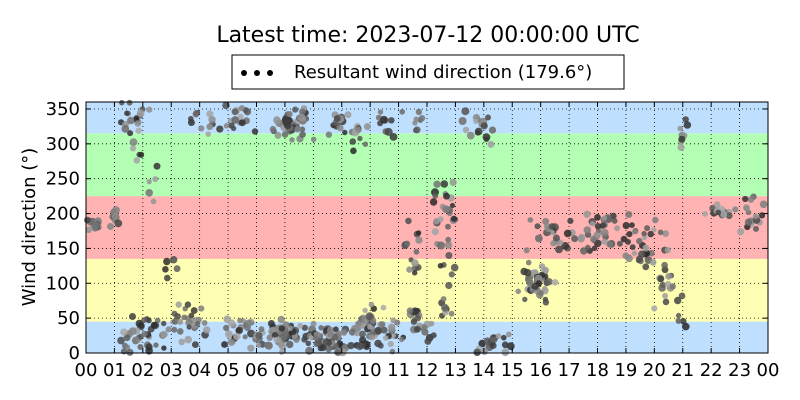 The width and height of the screenshot is (800, 400). What do you see at coordinates (428, 72) in the screenshot?
I see `legend-box` at bounding box center [428, 72].